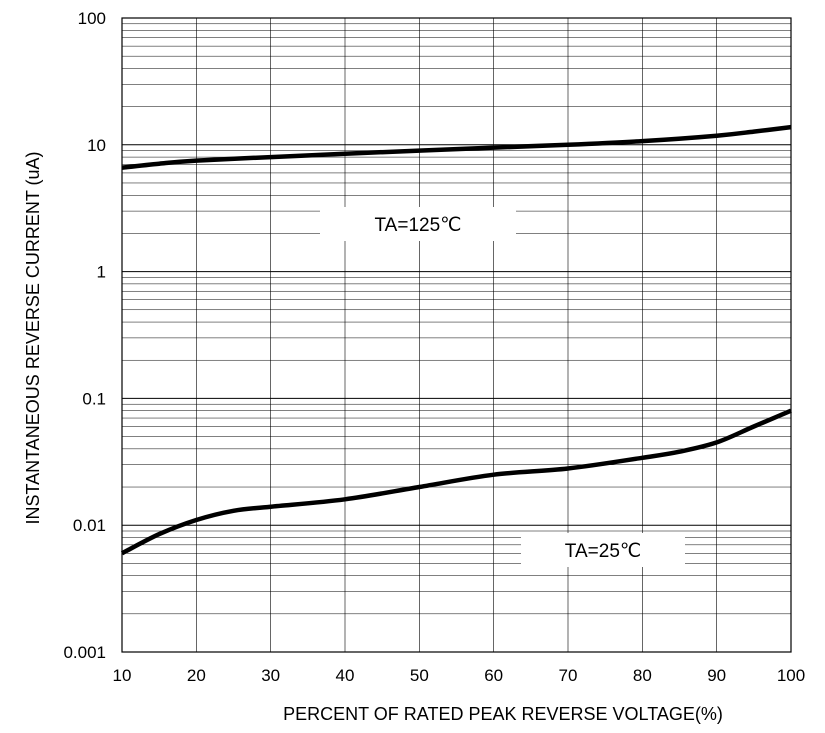 Image resolution: width=825 pixels, height=733 pixels. I want to click on series-line-ta-125c, so click(456, 147).